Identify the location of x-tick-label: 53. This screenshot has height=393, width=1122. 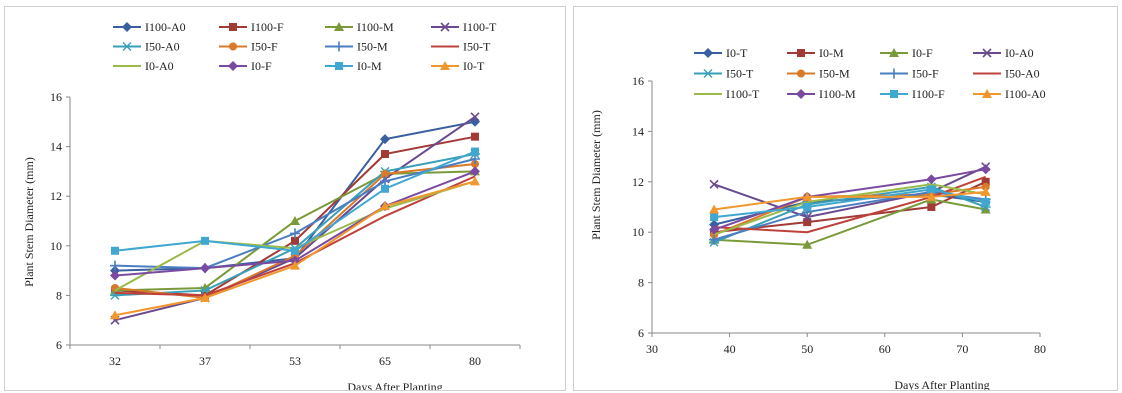
(295, 361).